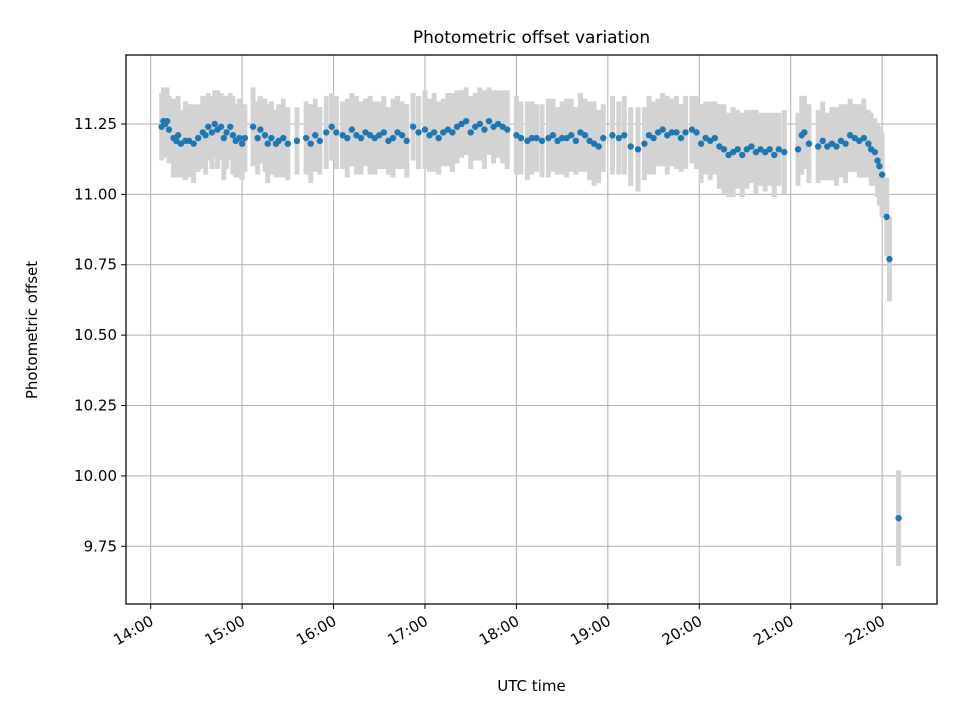 The width and height of the screenshot is (960, 720). I want to click on x-tick-label: 19:00, so click(590, 630).